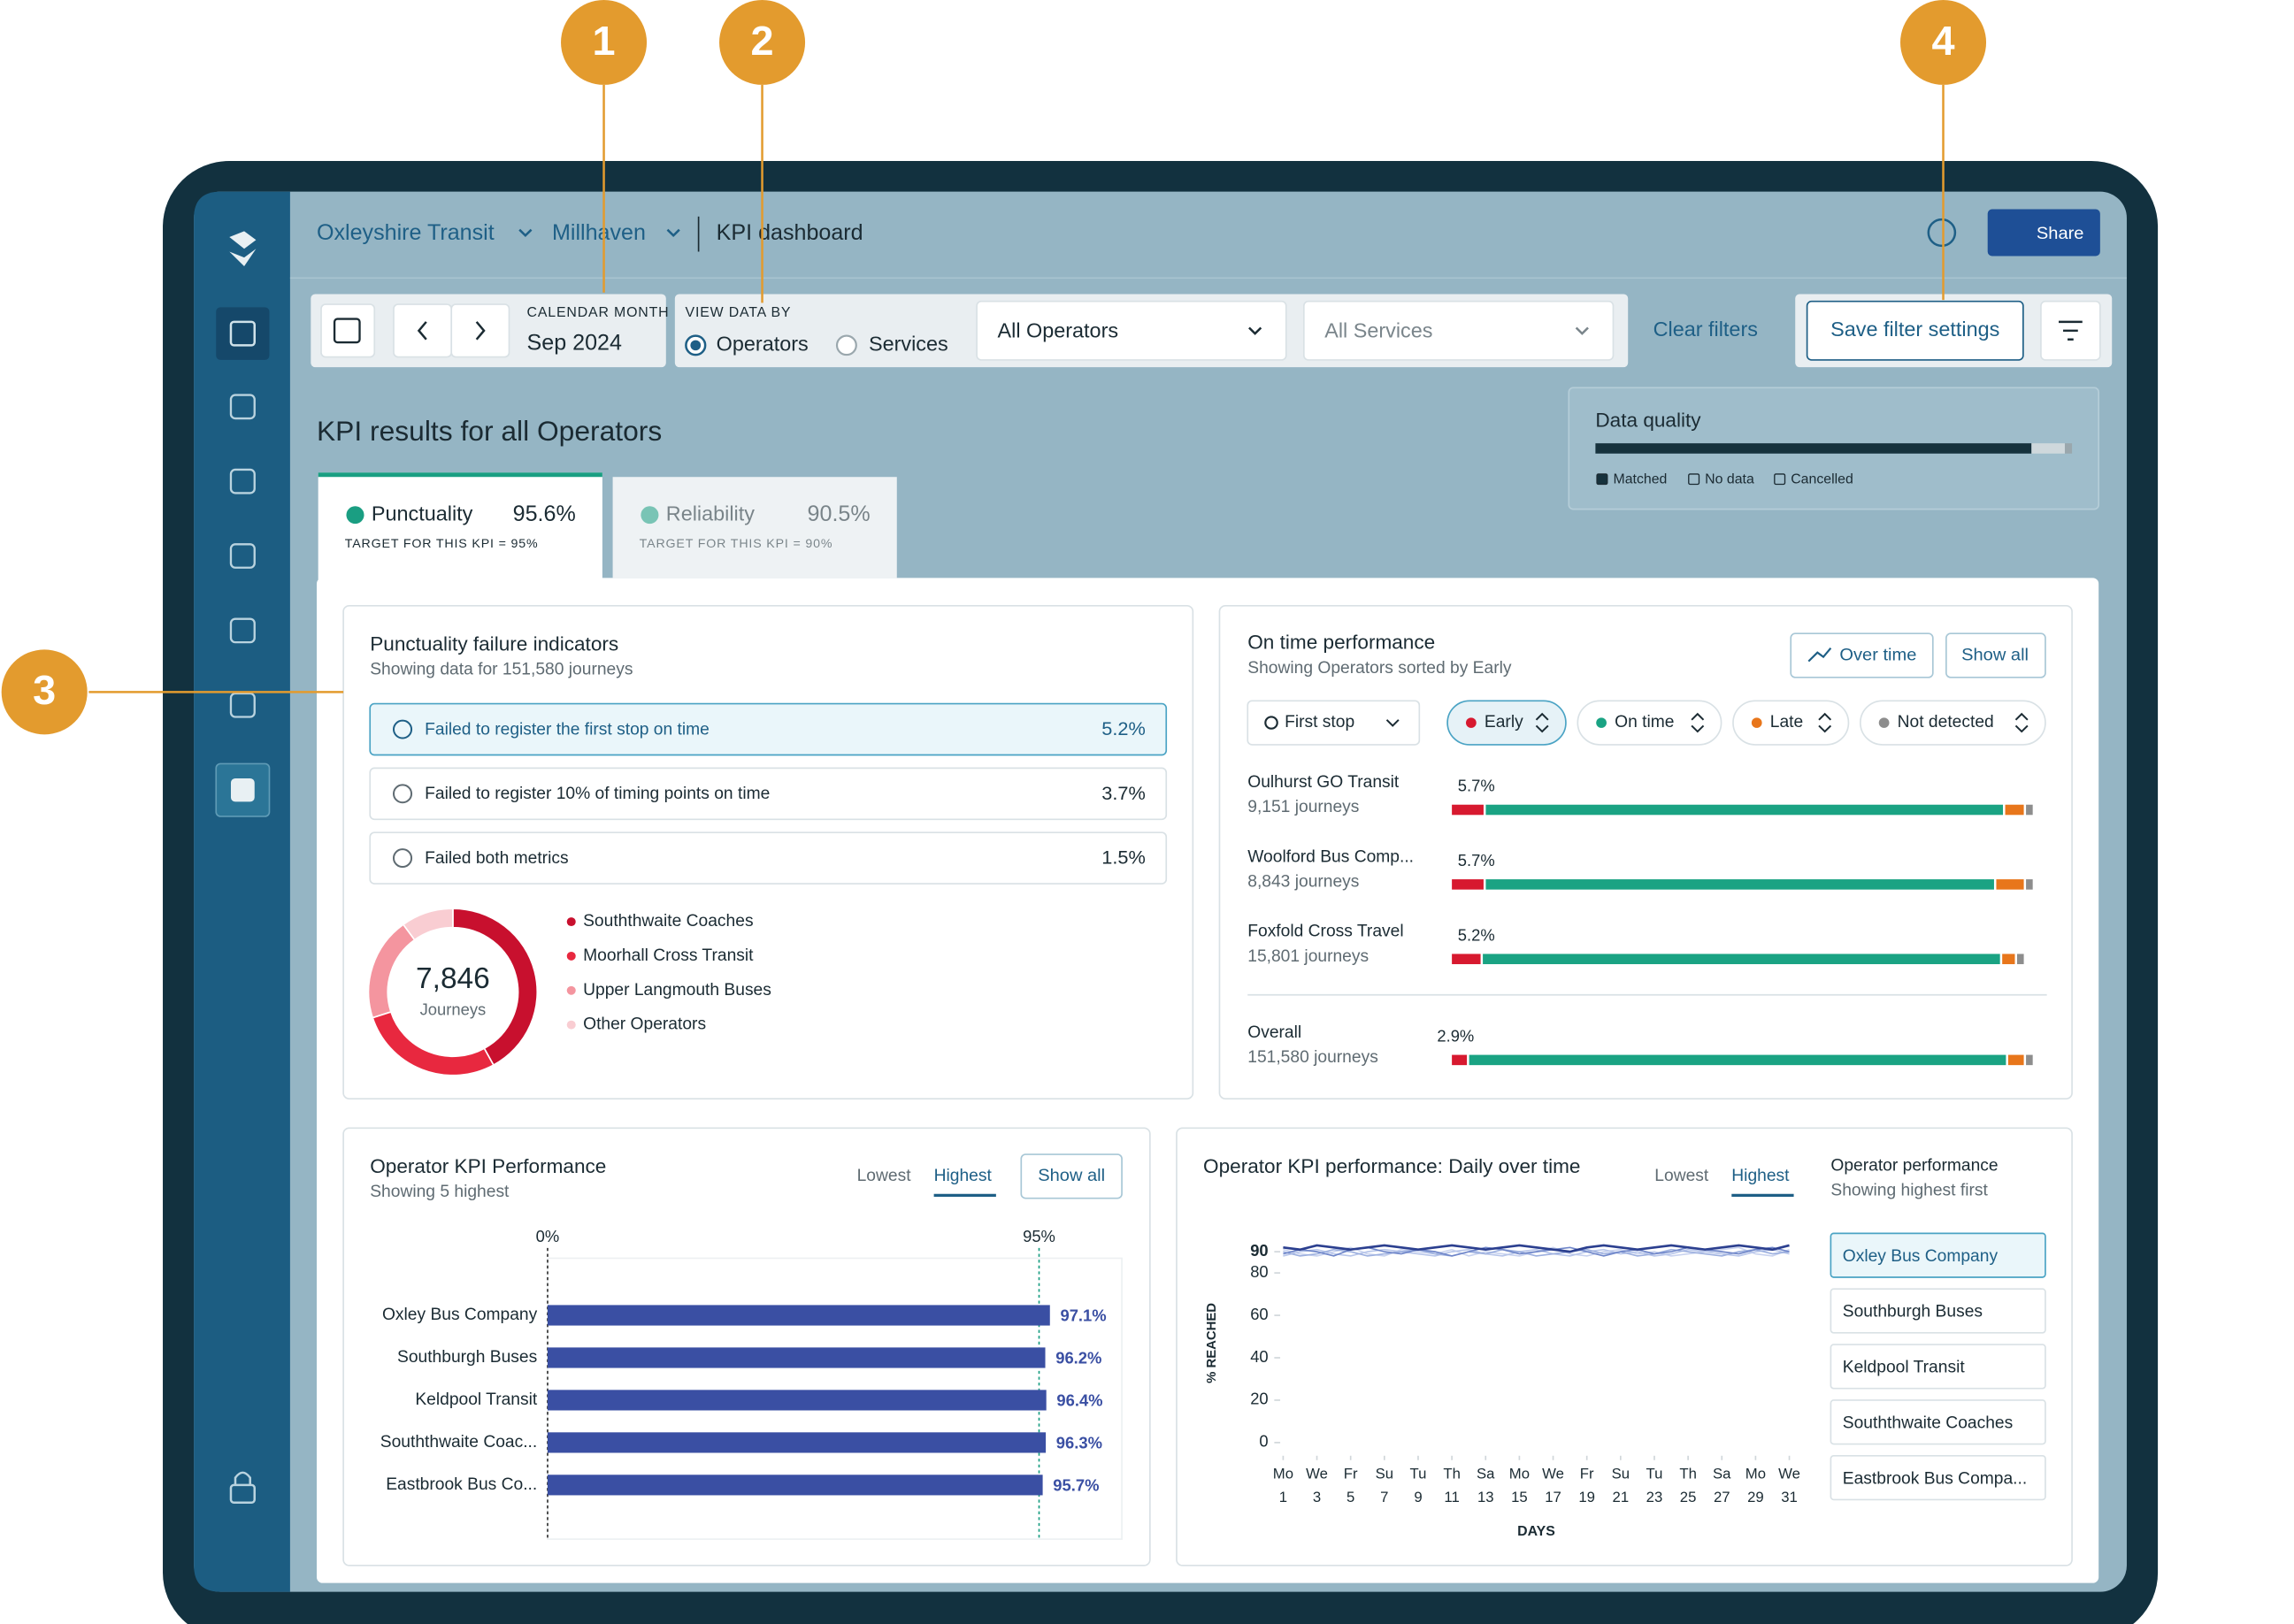 The image size is (2294, 1624). Describe the element at coordinates (1587, 1474) in the screenshot. I see `x-tick-weekday: Fr` at that location.